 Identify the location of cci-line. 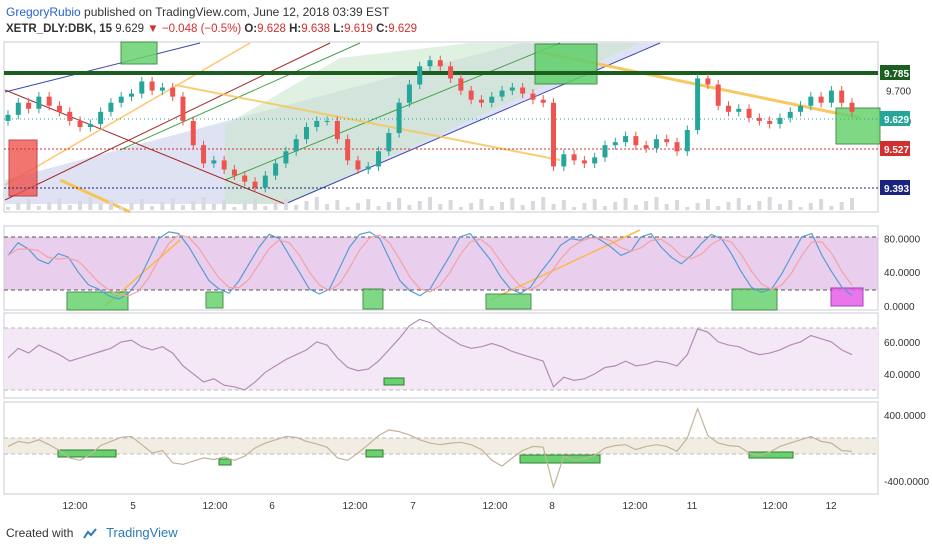
(430, 448).